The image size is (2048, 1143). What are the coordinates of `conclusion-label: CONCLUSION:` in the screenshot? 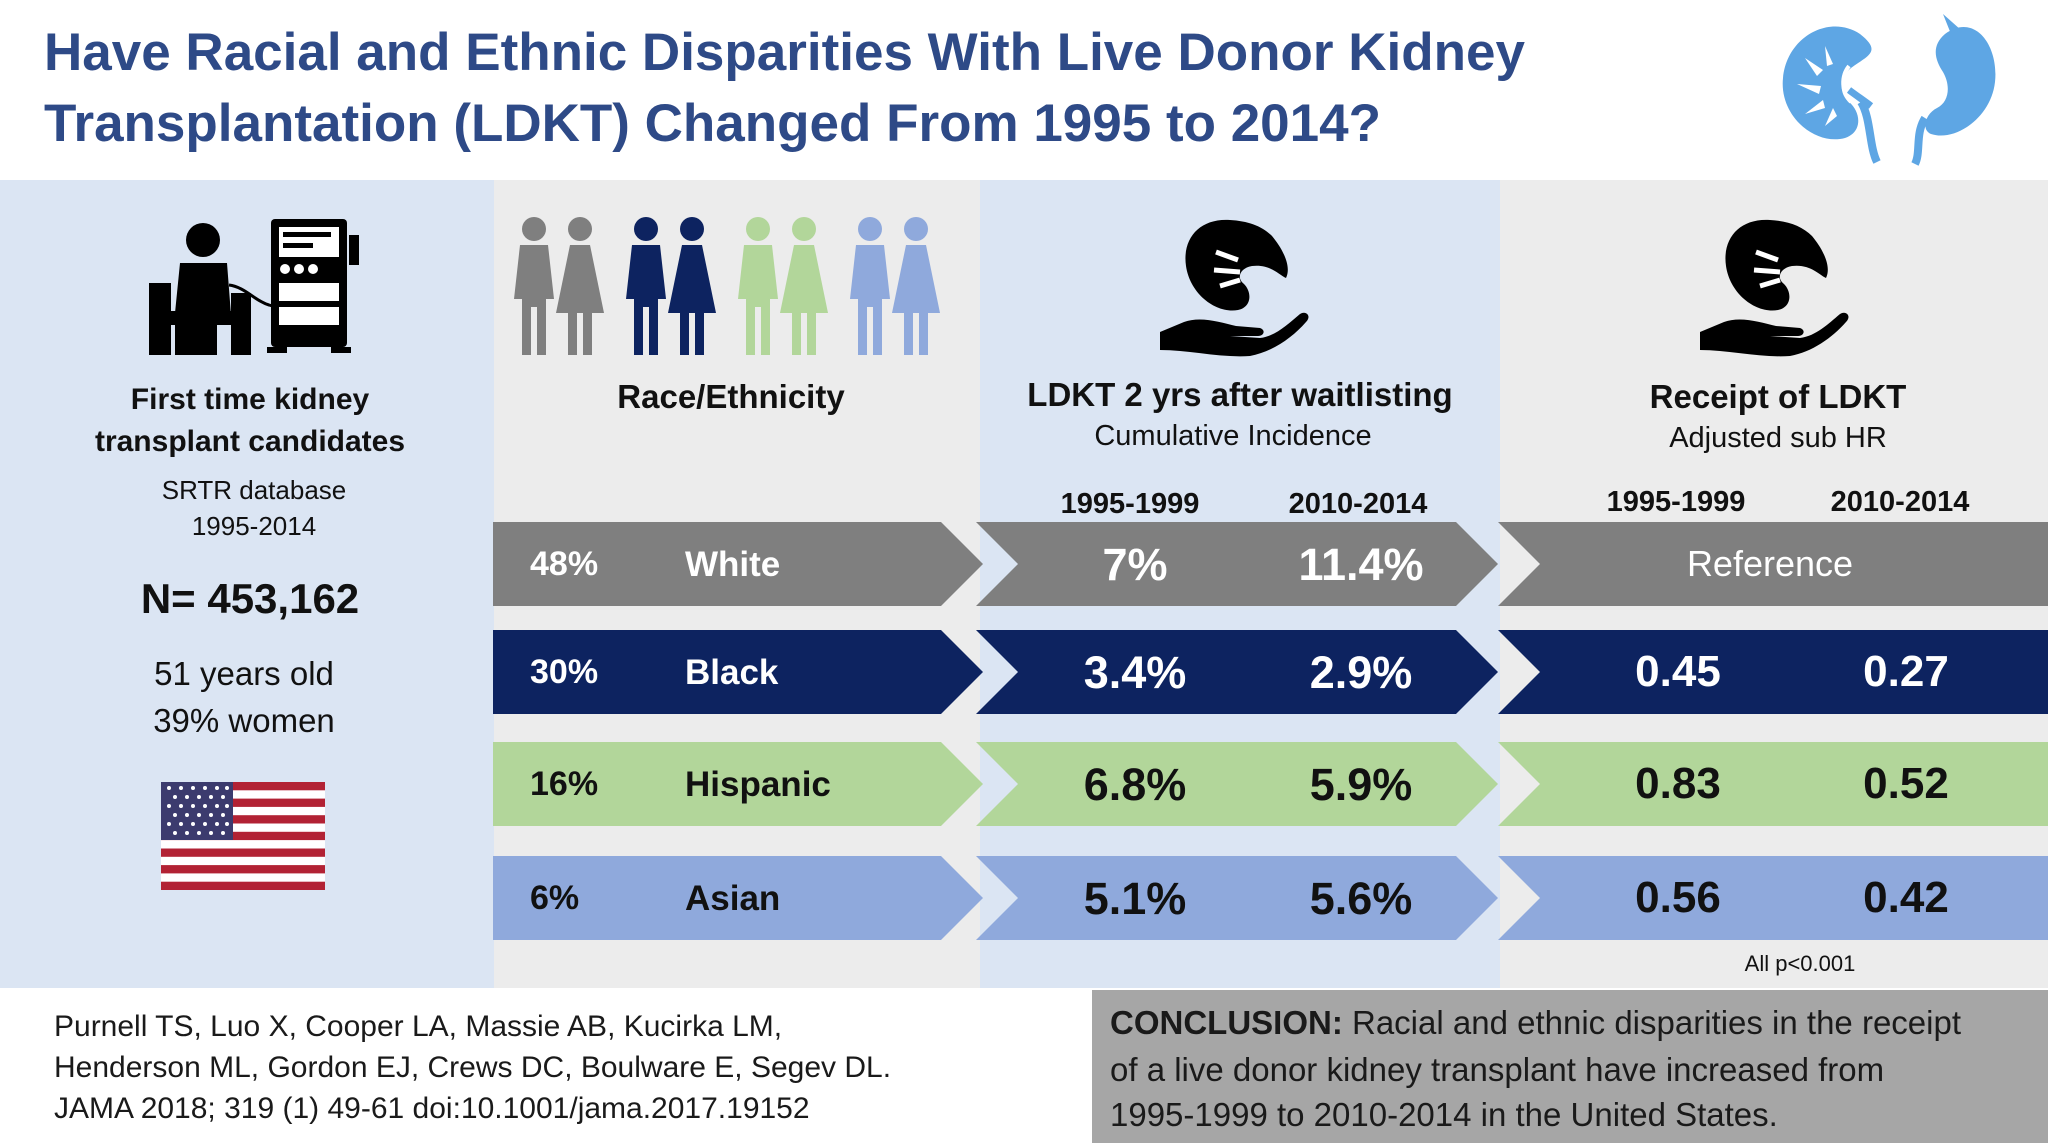 It's located at (1226, 1022).